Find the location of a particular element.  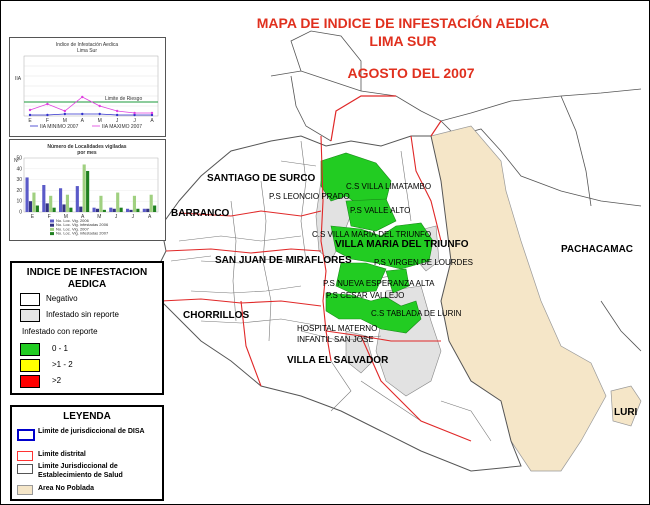

iia-xtick: F is located at coordinates (47, 121).